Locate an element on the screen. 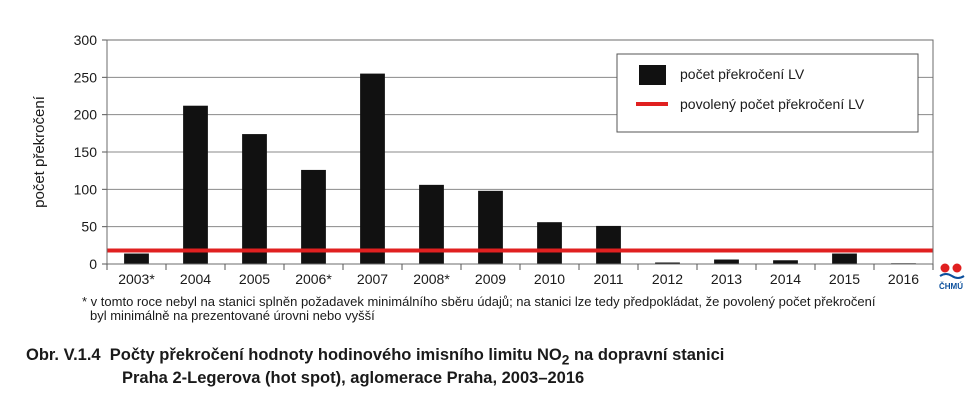 This screenshot has height=418, width=975. x-tick-label: 2005 is located at coordinates (254, 279).